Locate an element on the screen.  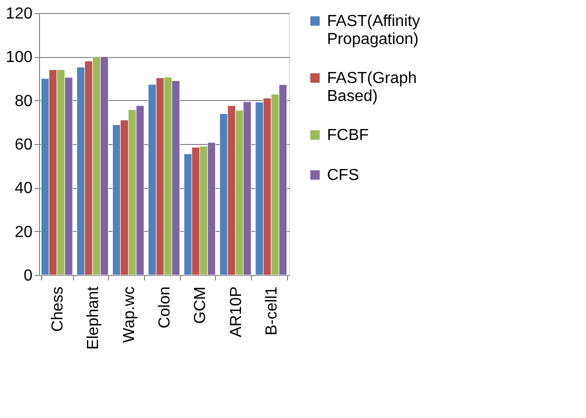
x-tick-label: Colon is located at coordinates (165, 307).